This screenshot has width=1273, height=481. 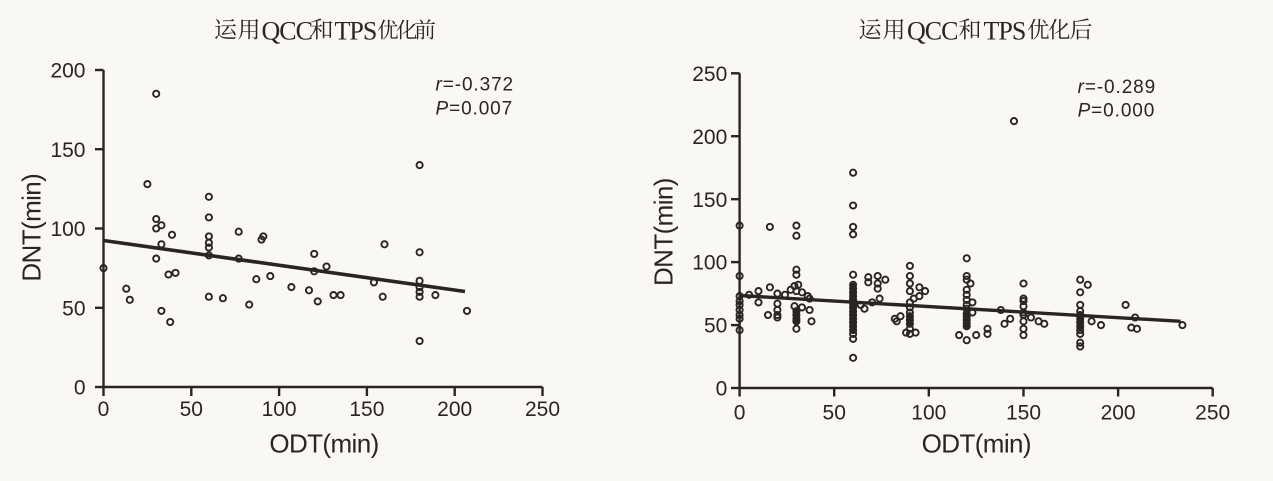 I want to click on svg-text: r=-0.289, so click(x=1117, y=87).